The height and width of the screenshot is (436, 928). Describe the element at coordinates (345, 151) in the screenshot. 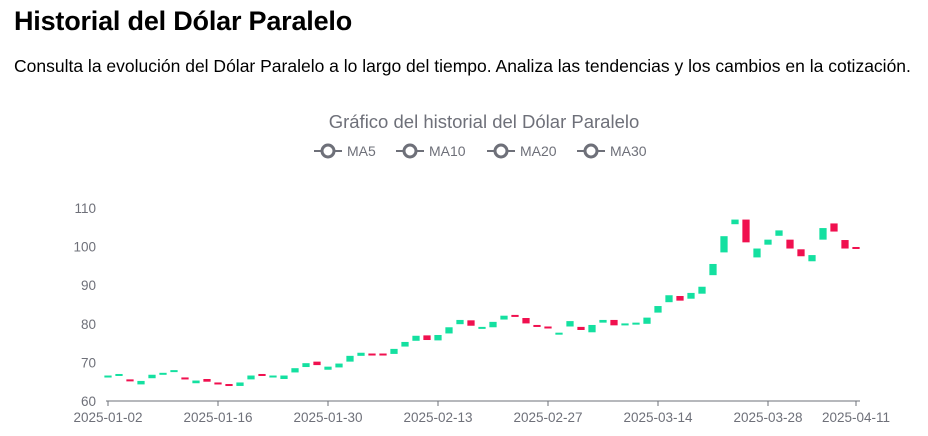

I see `legend-item-ma5: MA5` at that location.